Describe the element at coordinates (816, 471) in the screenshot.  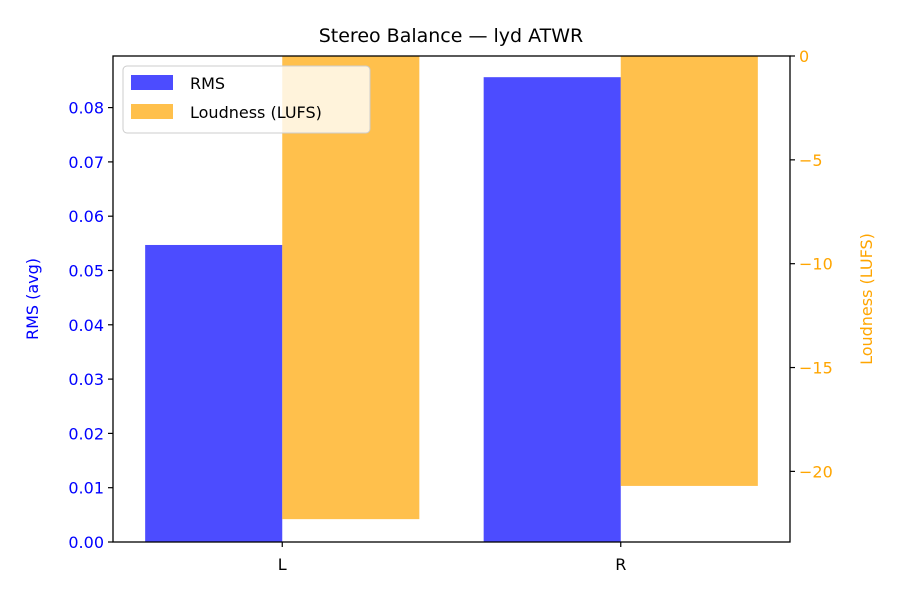
I see `right-y-tick-label: −20` at that location.